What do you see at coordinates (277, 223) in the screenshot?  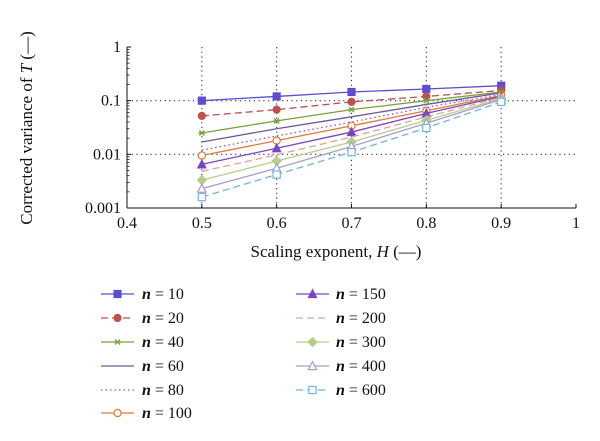 I see `x-tick-label: 0.6` at bounding box center [277, 223].